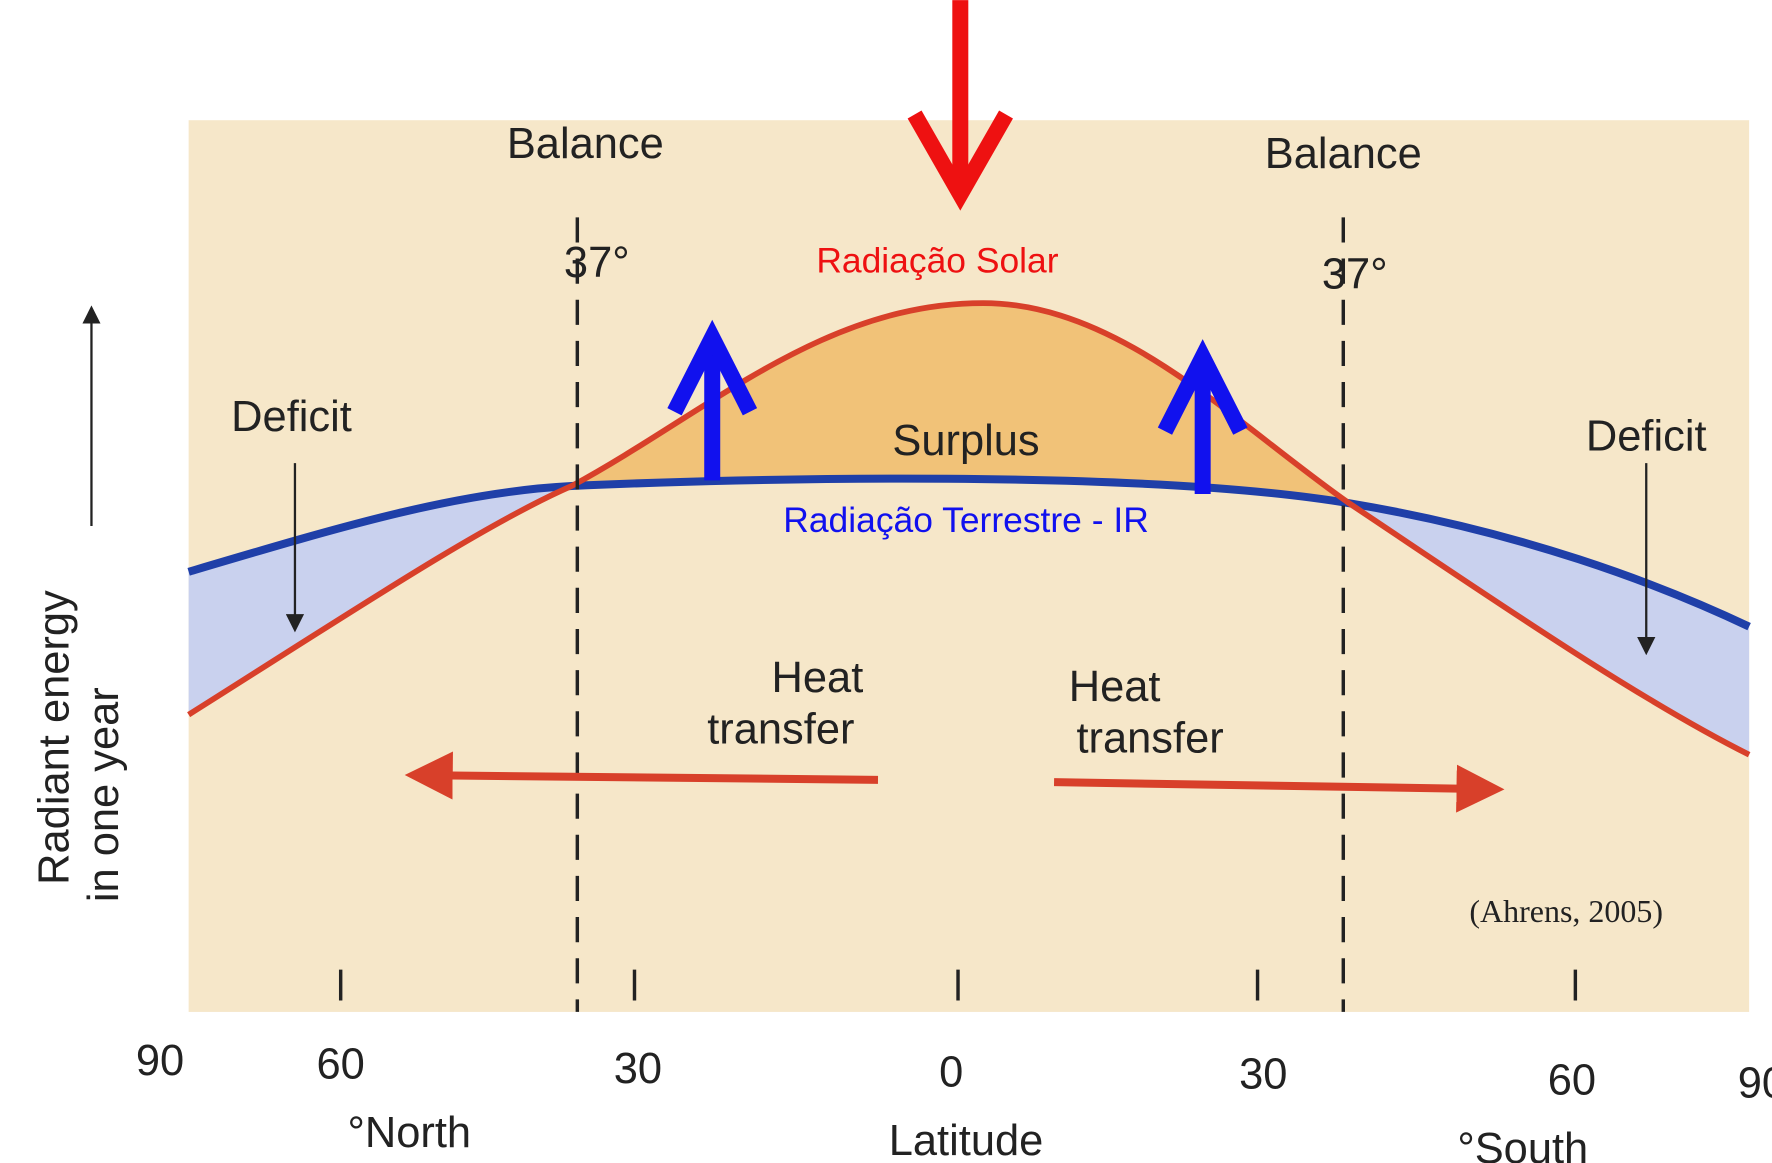 This screenshot has height=1163, width=1772. Describe the element at coordinates (937, 260) in the screenshot. I see `label: Radiação Solar` at that location.